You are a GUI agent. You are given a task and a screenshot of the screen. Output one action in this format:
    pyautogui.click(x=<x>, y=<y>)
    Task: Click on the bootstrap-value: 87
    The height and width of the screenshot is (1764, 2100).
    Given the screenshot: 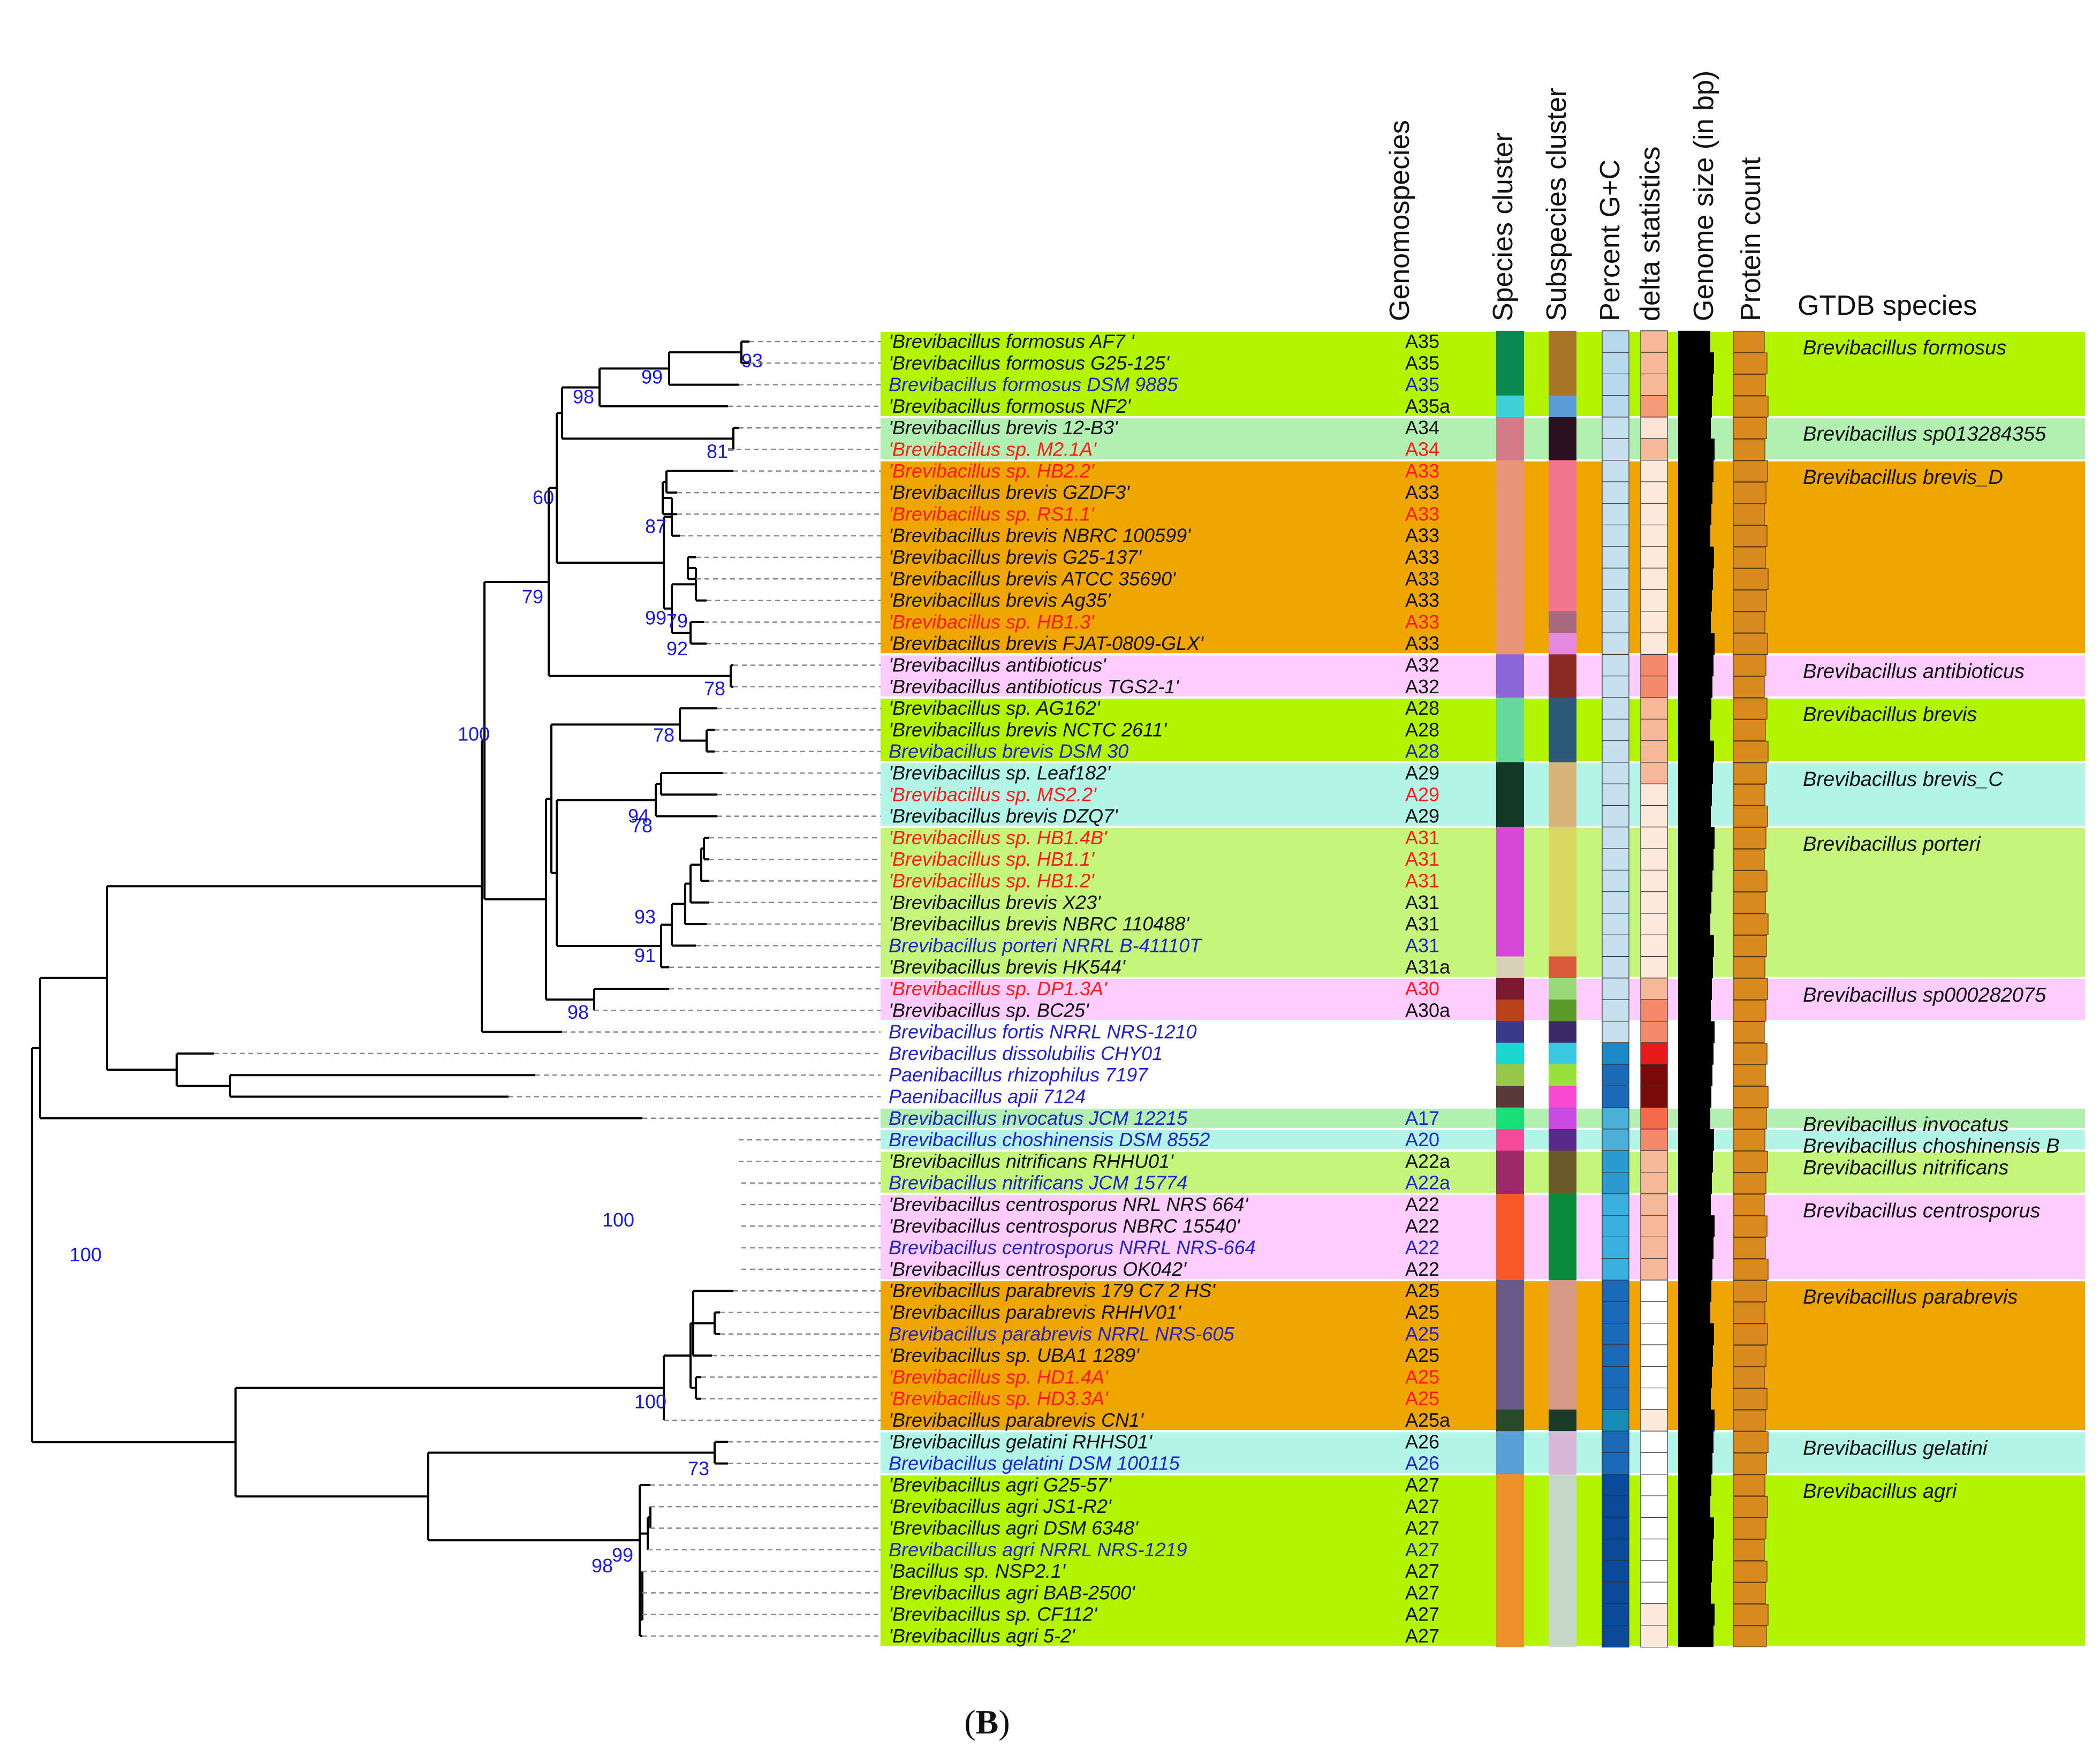 What is the action you would take?
    pyautogui.click(x=655, y=526)
    